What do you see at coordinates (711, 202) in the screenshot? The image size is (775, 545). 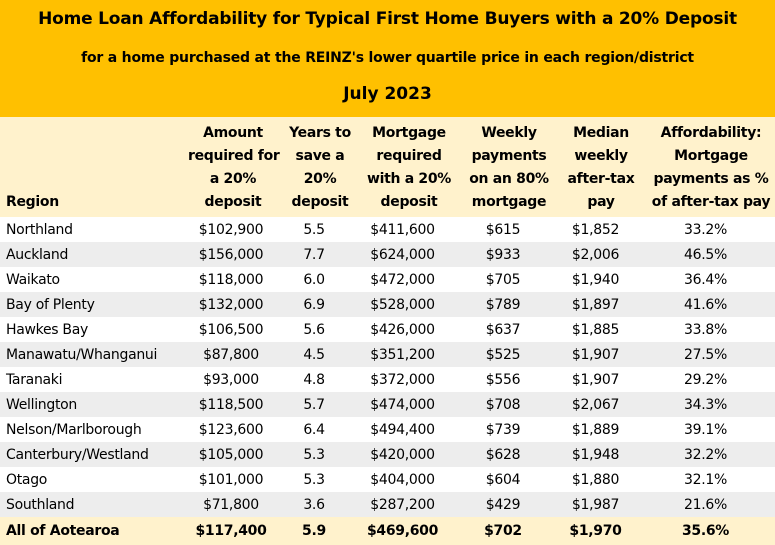 I see `column-header-line: of after-tax pay` at bounding box center [711, 202].